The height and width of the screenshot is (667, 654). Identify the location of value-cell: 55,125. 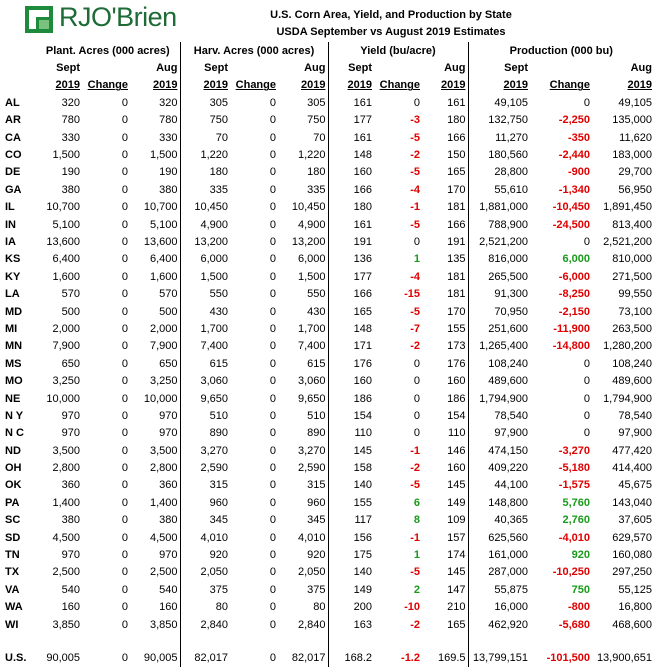
(635, 589).